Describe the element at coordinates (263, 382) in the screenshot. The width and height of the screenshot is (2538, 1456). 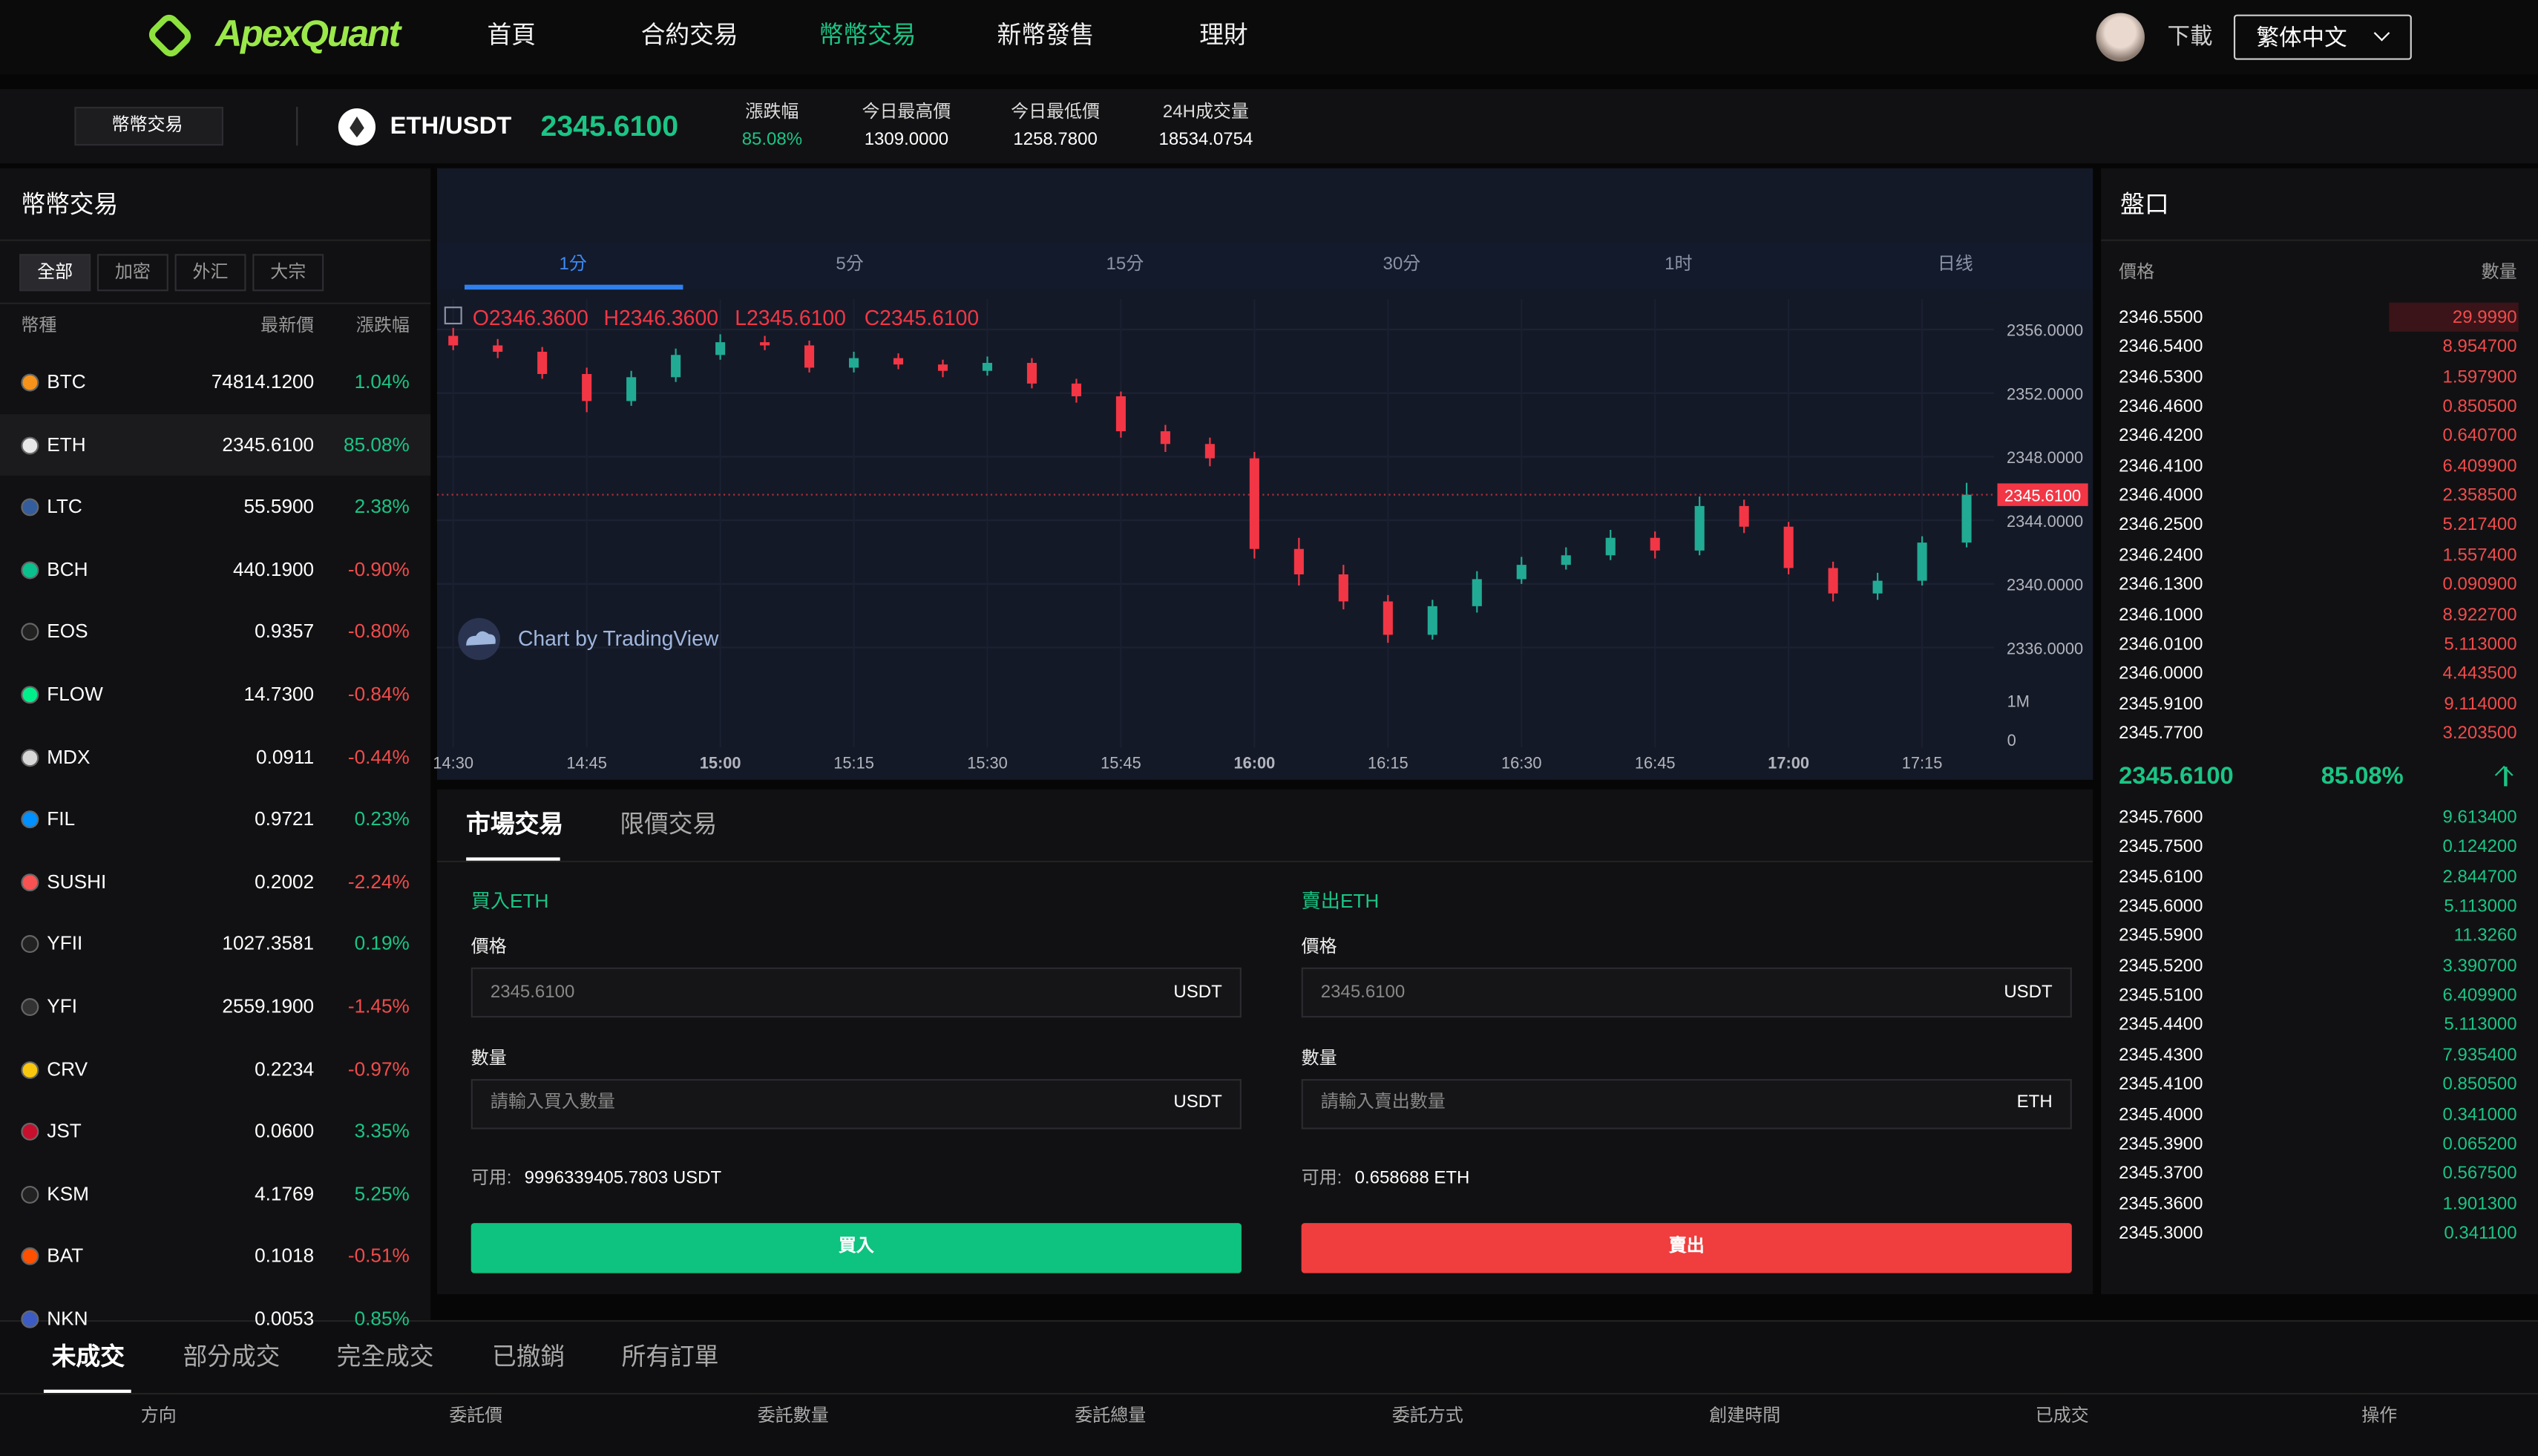
I see `coin-price: 74814.1200` at that location.